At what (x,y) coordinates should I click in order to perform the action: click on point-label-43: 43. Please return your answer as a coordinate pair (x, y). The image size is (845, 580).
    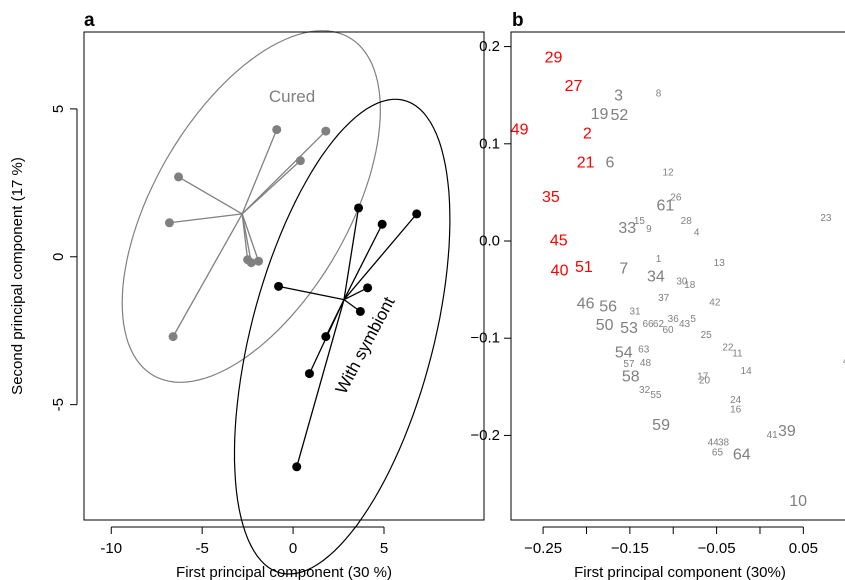
    Looking at the image, I should click on (685, 324).